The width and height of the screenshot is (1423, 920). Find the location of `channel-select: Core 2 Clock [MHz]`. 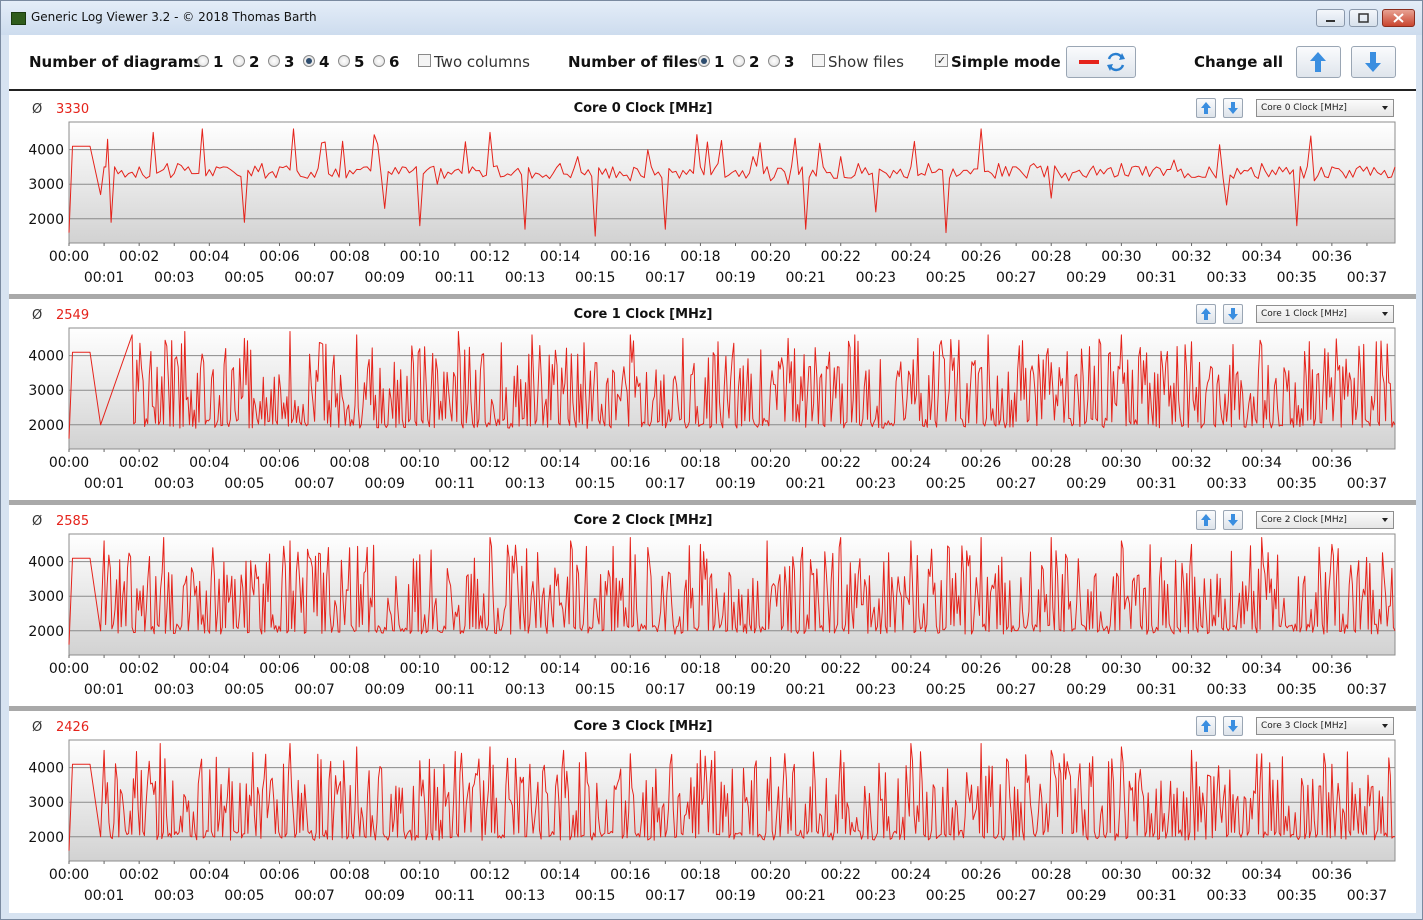

channel-select: Core 2 Clock [MHz] is located at coordinates (1325, 520).